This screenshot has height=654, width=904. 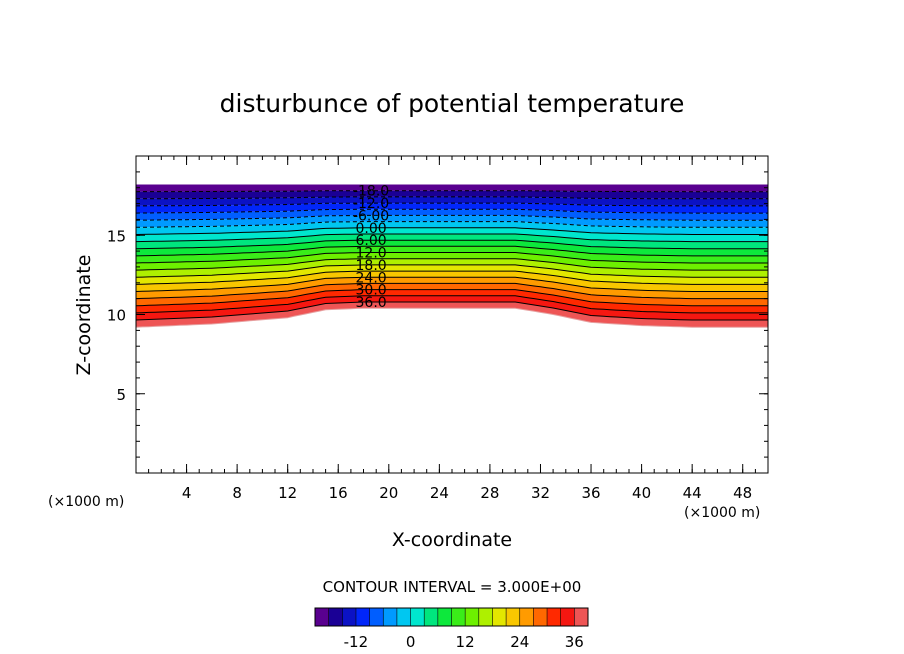 I want to click on contour-label: -6.00, so click(x=371, y=216).